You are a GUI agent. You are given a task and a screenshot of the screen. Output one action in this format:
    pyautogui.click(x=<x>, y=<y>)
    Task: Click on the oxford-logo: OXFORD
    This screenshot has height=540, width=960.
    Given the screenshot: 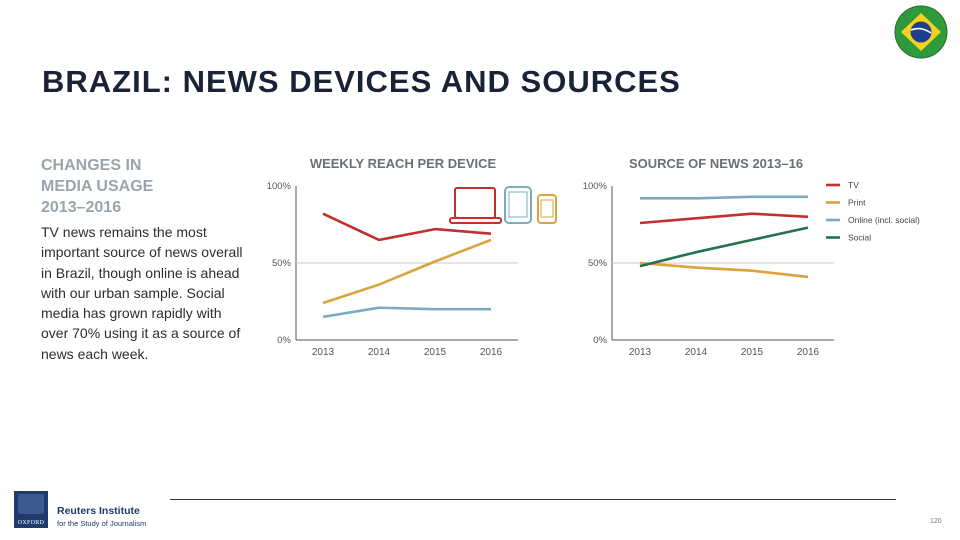 What is the action you would take?
    pyautogui.click(x=31, y=509)
    